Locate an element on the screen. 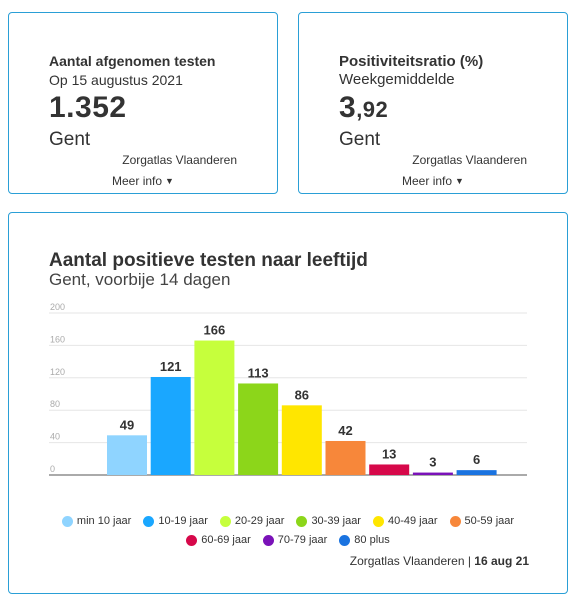 The height and width of the screenshot is (602, 579). y-tick-label: 80 is located at coordinates (55, 404).